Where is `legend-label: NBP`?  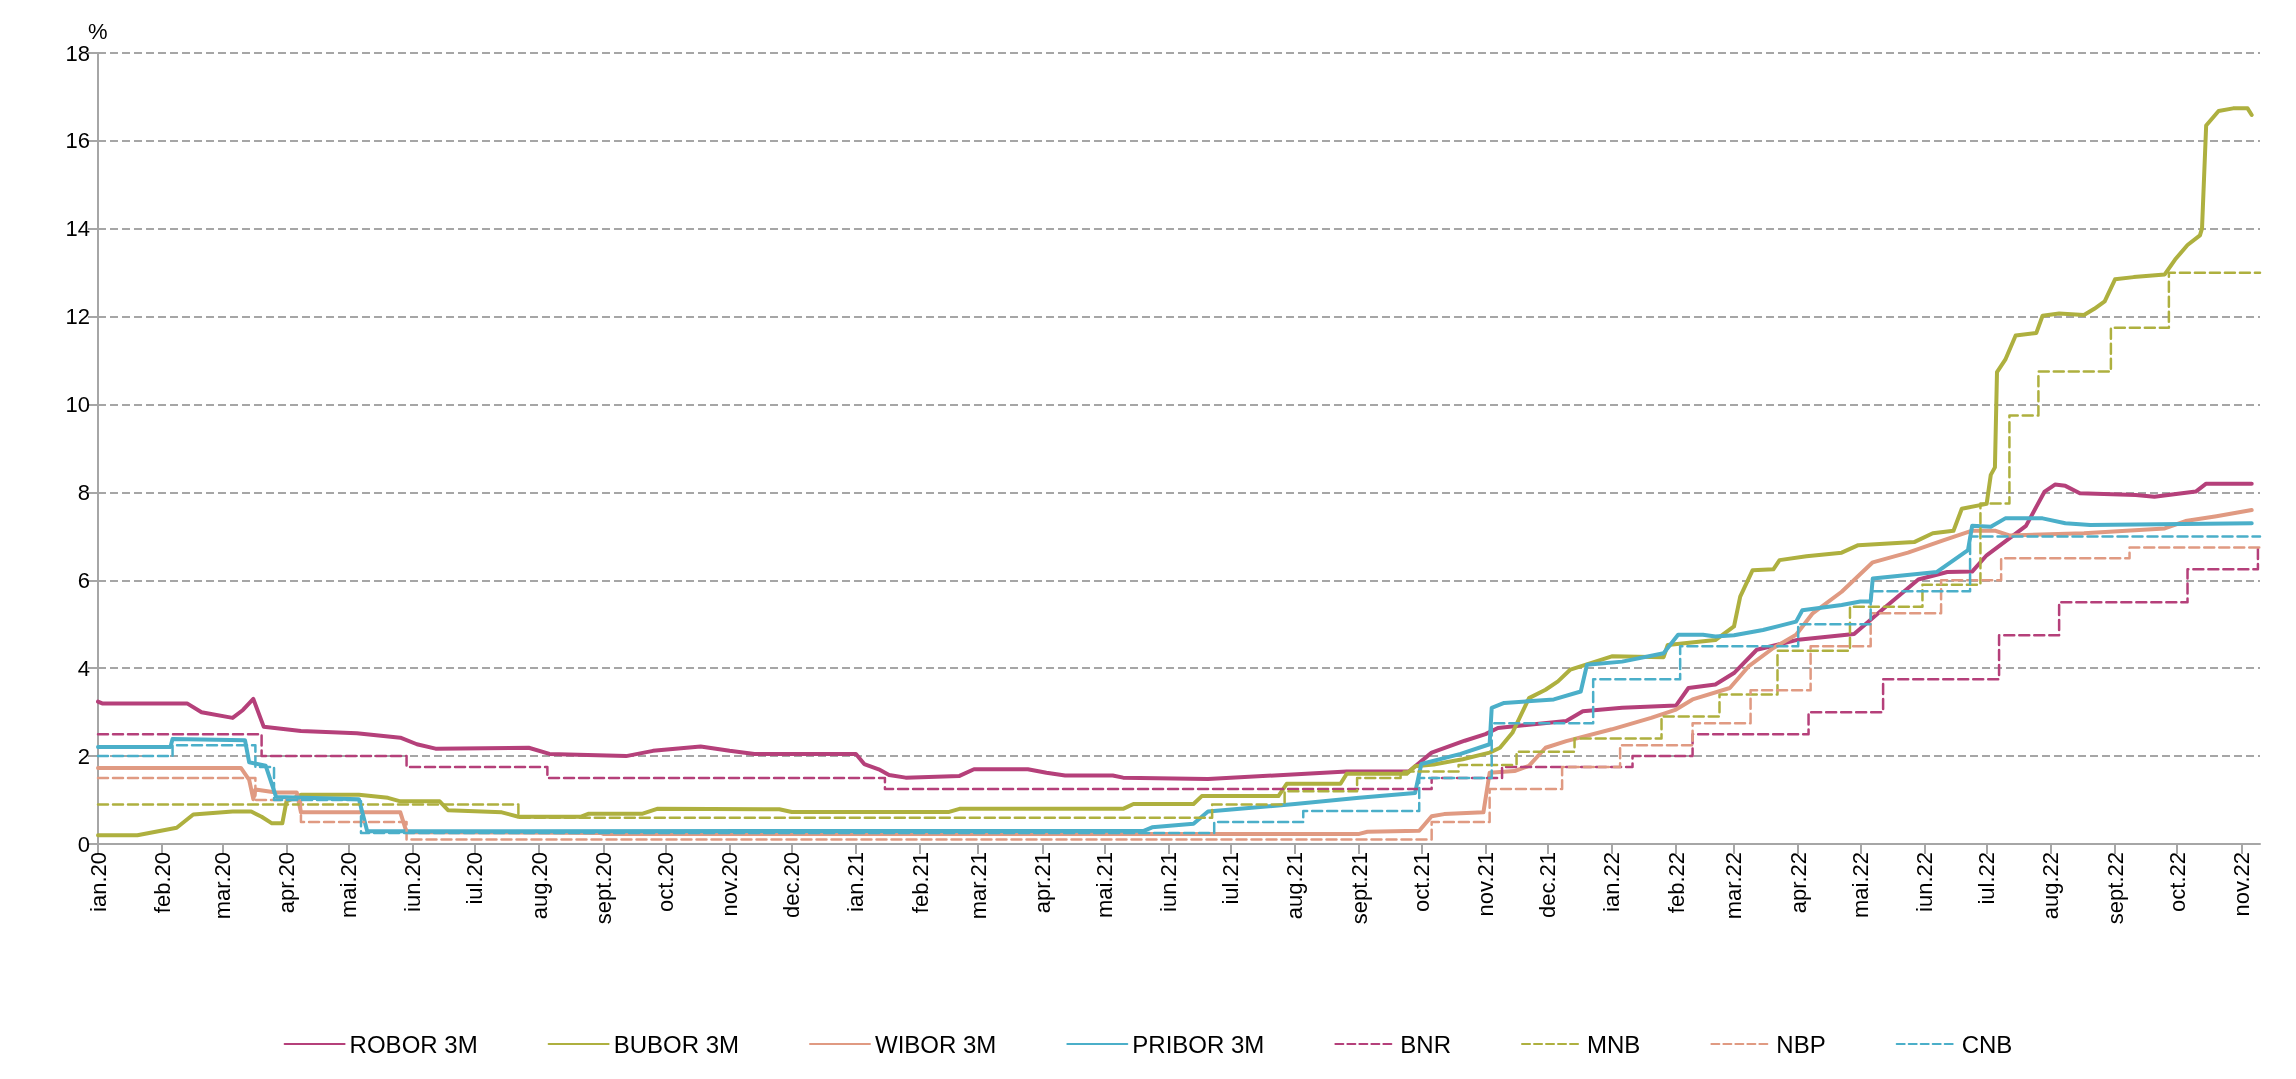
legend-label: NBP is located at coordinates (1801, 1044).